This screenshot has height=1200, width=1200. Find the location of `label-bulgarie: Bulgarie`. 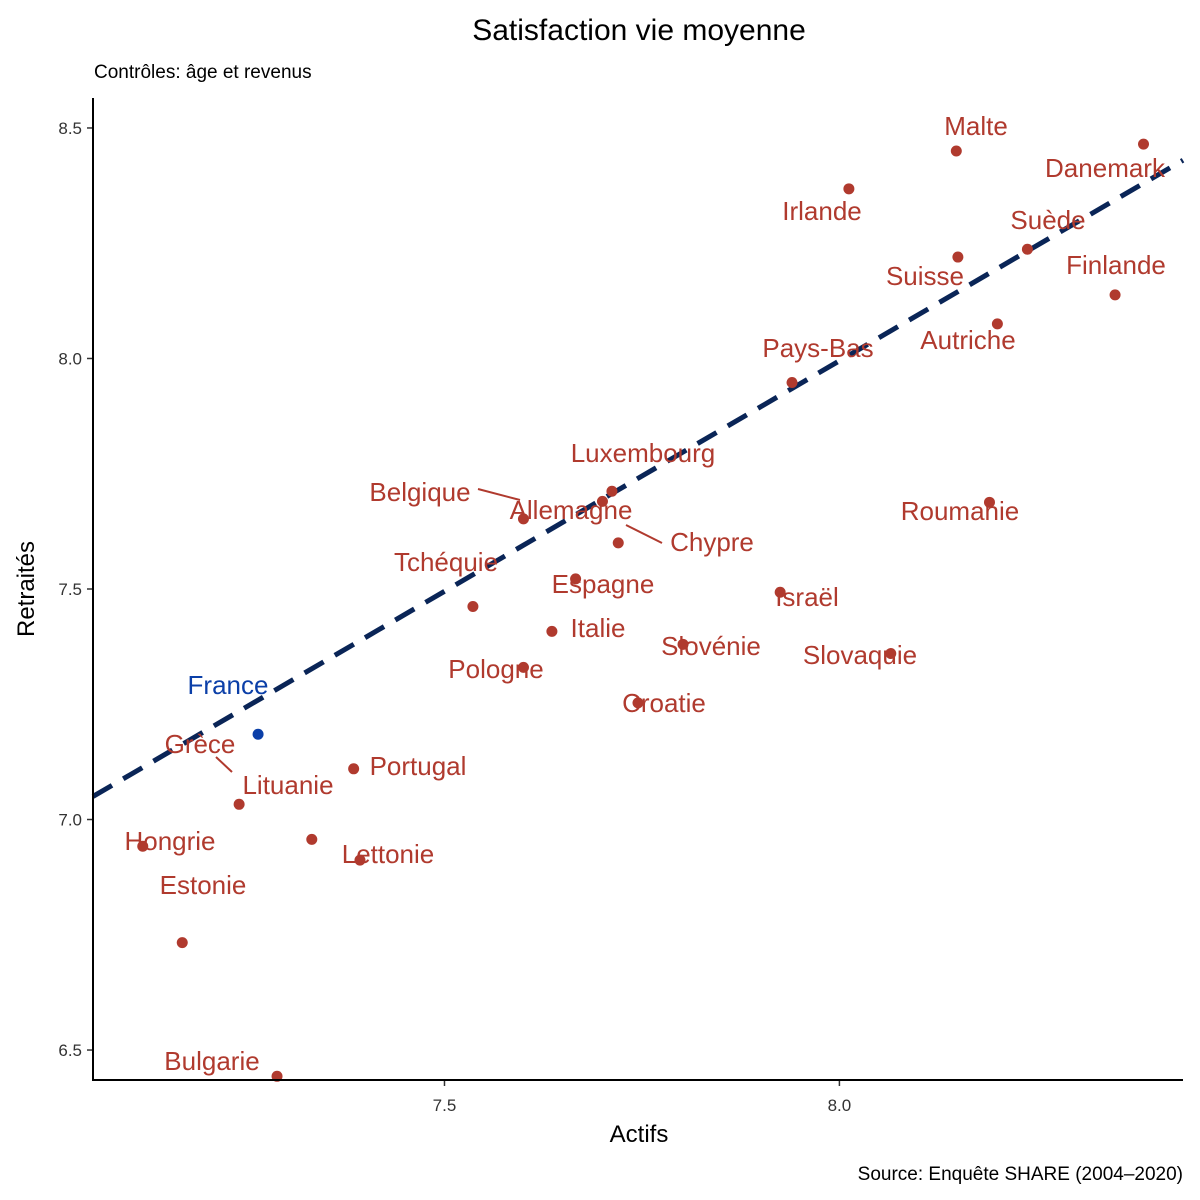

label-bulgarie: Bulgarie is located at coordinates (211, 1061).